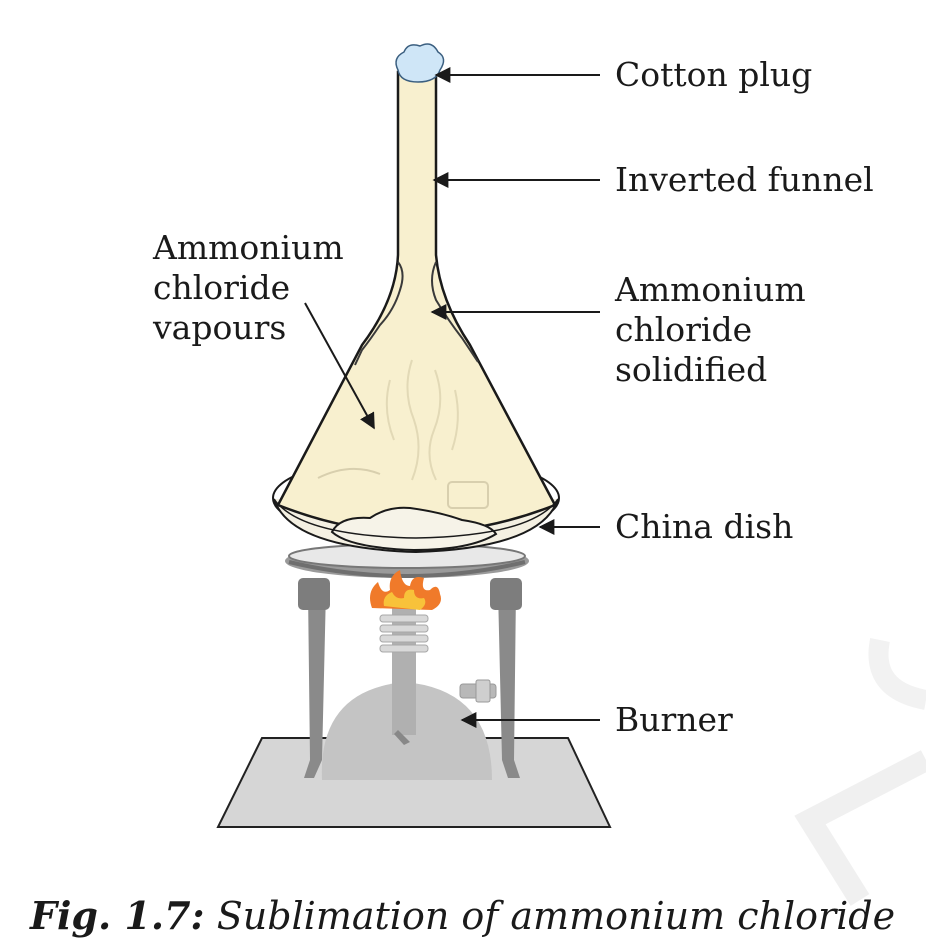 This screenshot has height=952, width=926. What do you see at coordinates (744, 179) in the screenshot?
I see `label-inverted-funnel: Inverted funnel` at bounding box center [744, 179].